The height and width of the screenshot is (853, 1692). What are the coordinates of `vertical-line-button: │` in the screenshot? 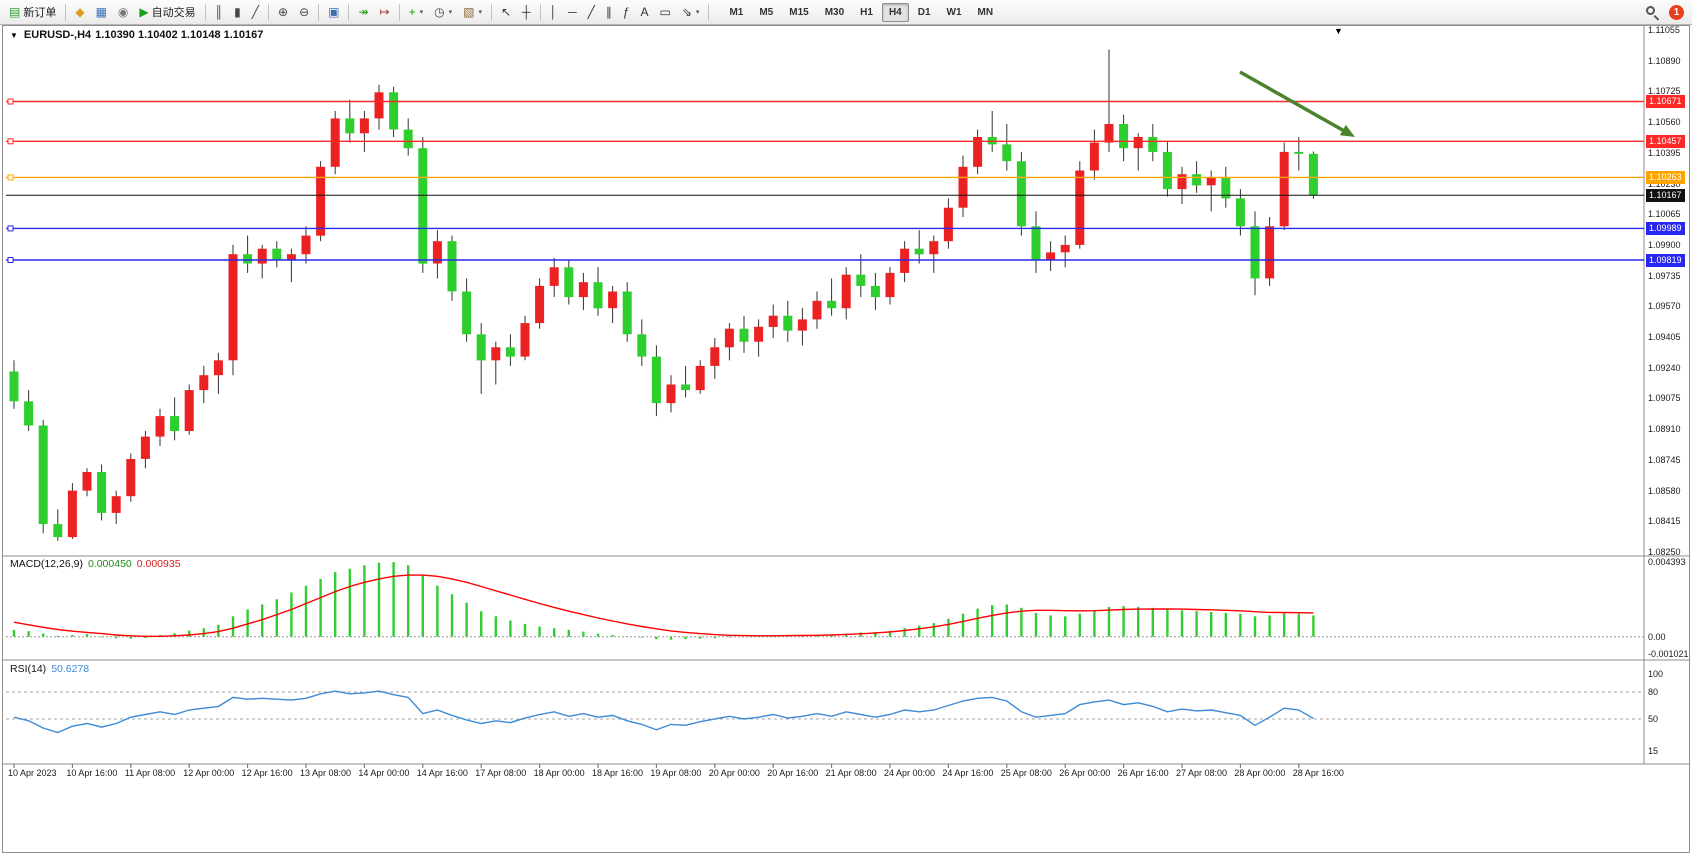 It's located at (554, 12).